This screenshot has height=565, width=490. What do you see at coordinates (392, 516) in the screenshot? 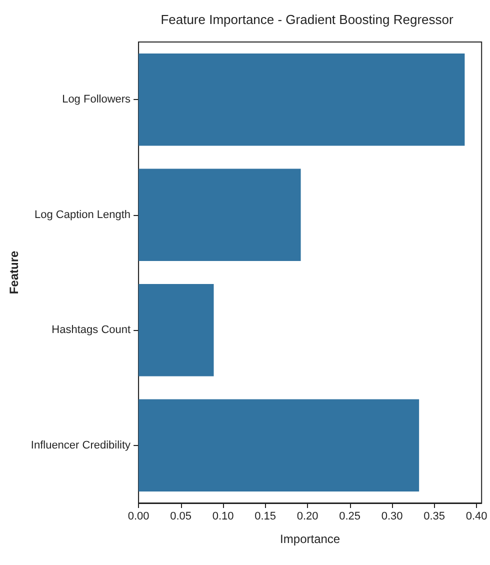
I see `x-tick-label: 0.30` at bounding box center [392, 516].